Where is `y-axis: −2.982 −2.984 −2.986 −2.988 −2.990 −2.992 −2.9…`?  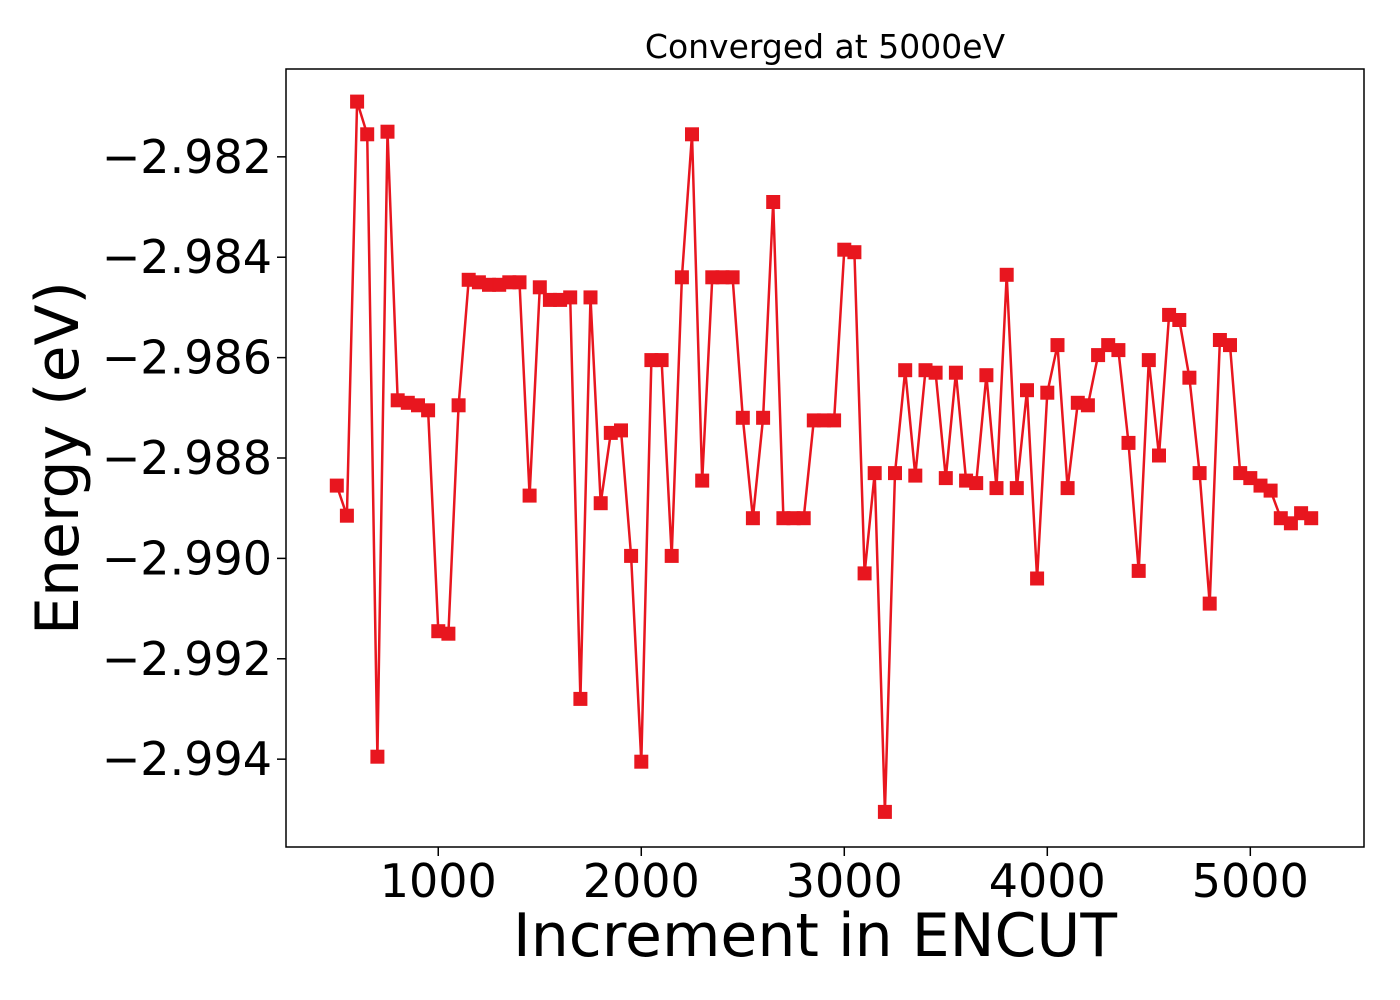
y-axis: −2.982 −2.984 −2.986 −2.988 −2.990 −2.992 −2.9… is located at coordinates (194, 458).